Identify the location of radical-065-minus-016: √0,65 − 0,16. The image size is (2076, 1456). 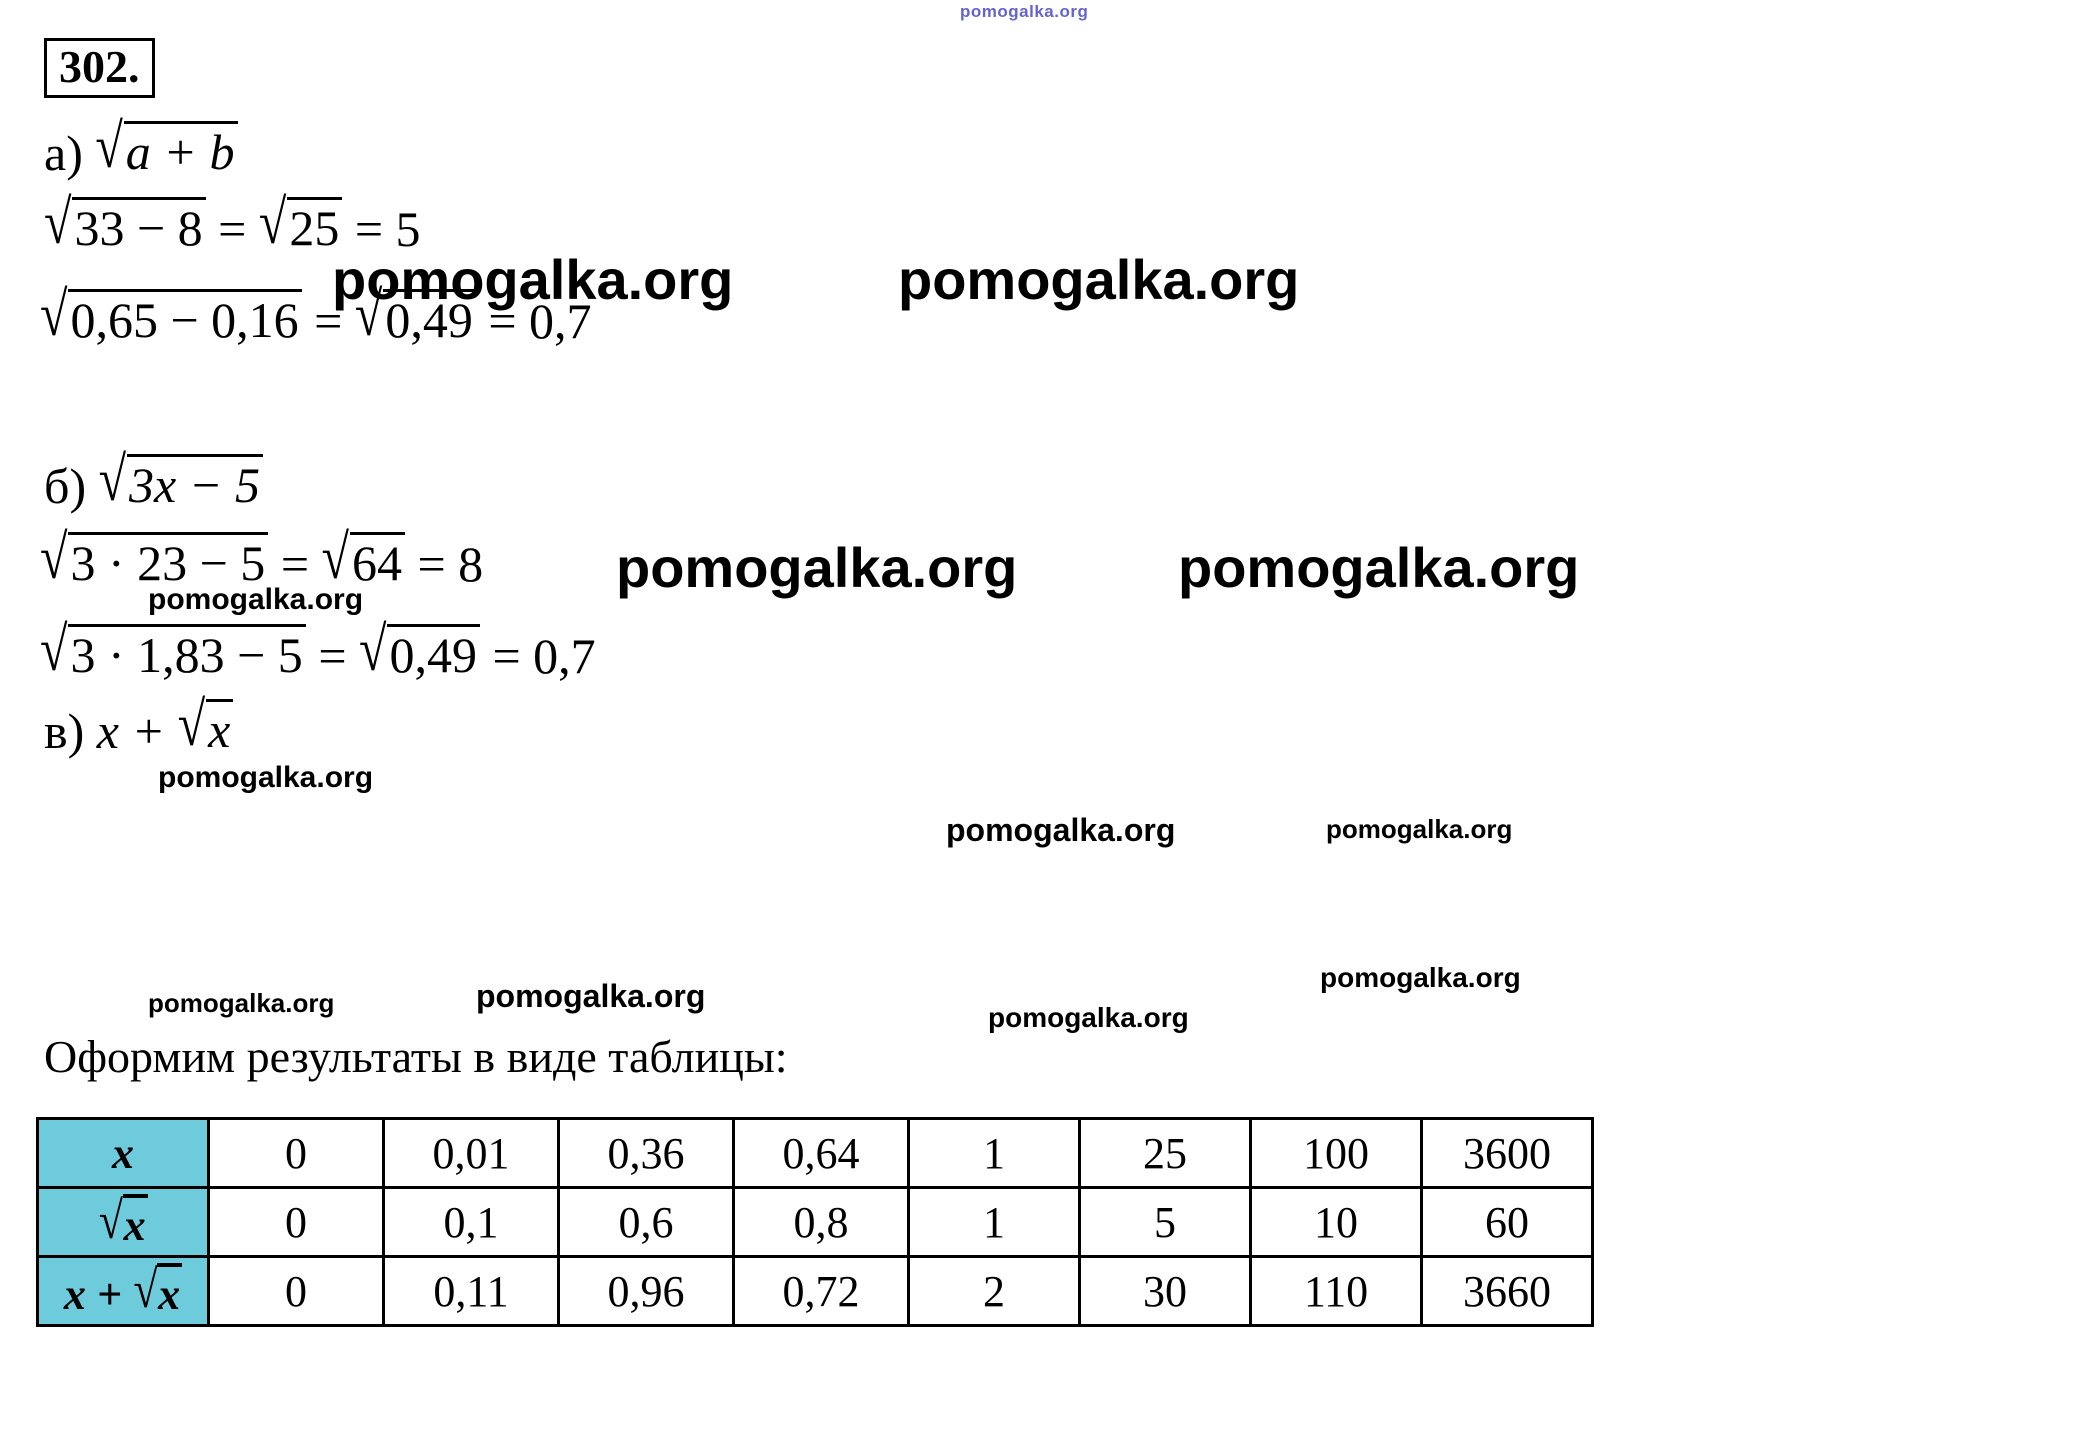
(171, 314).